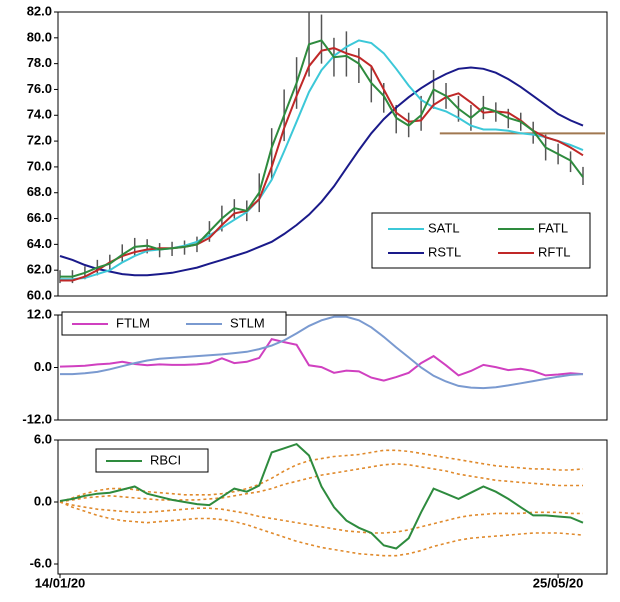 The width and height of the screenshot is (620, 602). What do you see at coordinates (39, 217) in the screenshot?
I see `y-tick-label: 66.0` at bounding box center [39, 217].